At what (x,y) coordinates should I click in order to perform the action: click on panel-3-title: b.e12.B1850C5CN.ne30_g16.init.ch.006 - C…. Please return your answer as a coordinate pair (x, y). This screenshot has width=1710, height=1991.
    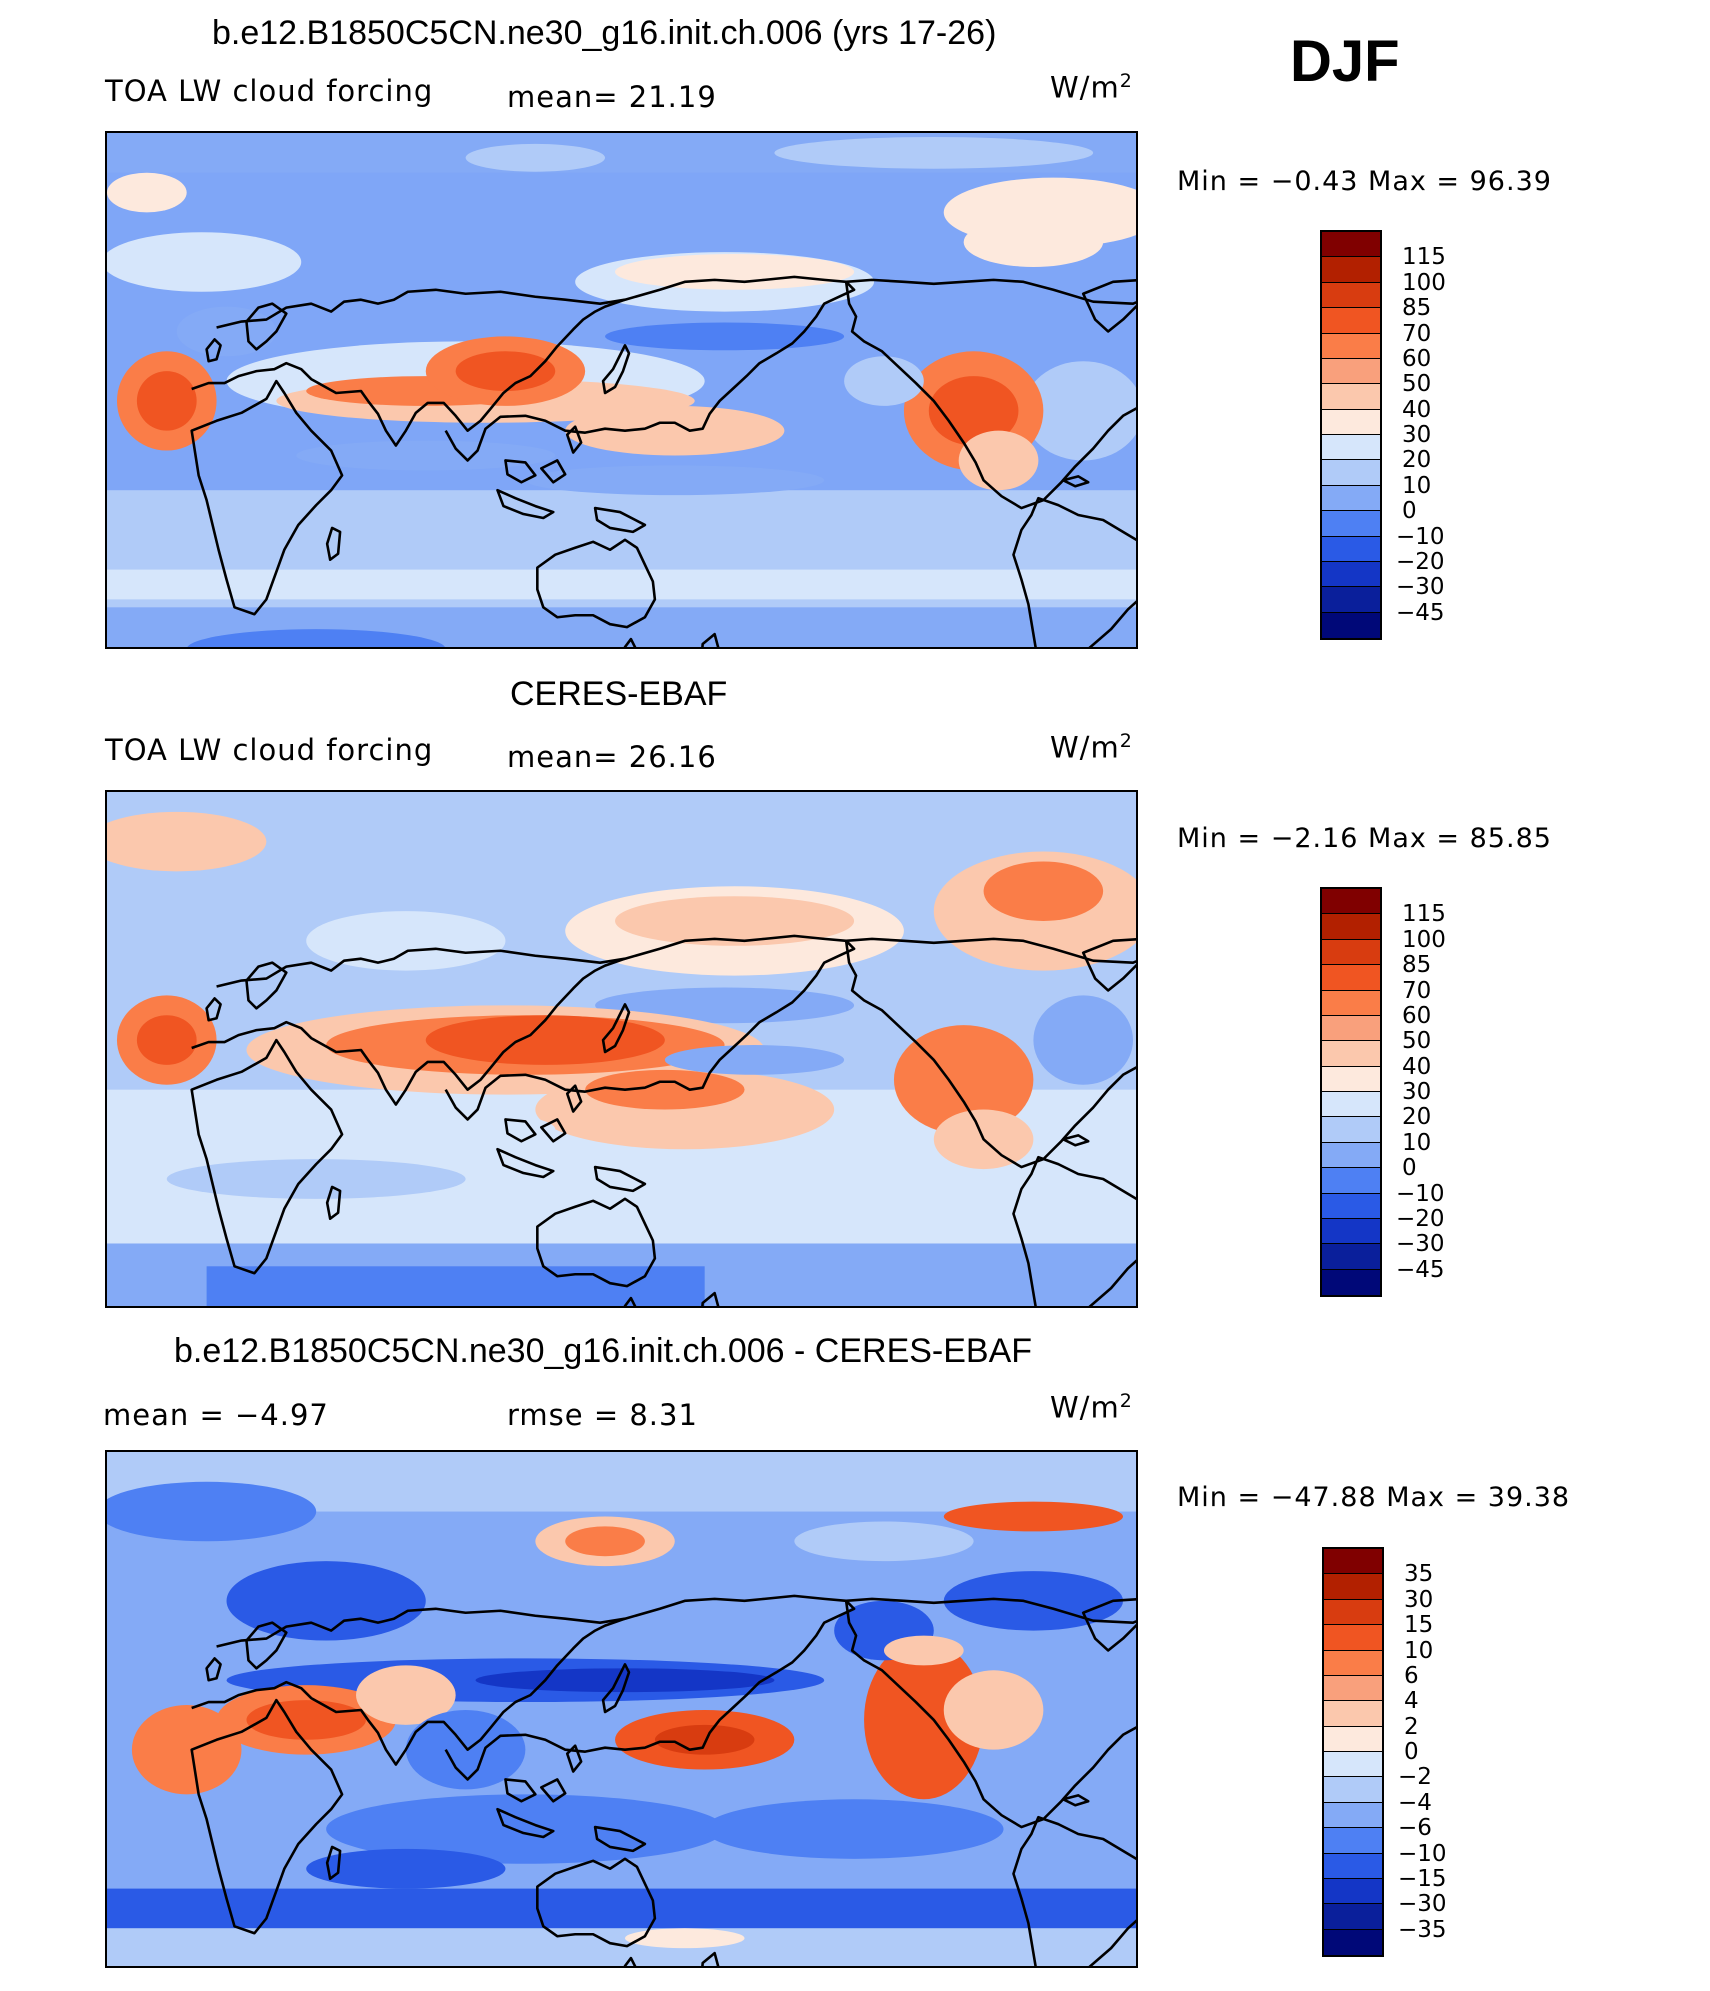
    Looking at the image, I should click on (603, 1351).